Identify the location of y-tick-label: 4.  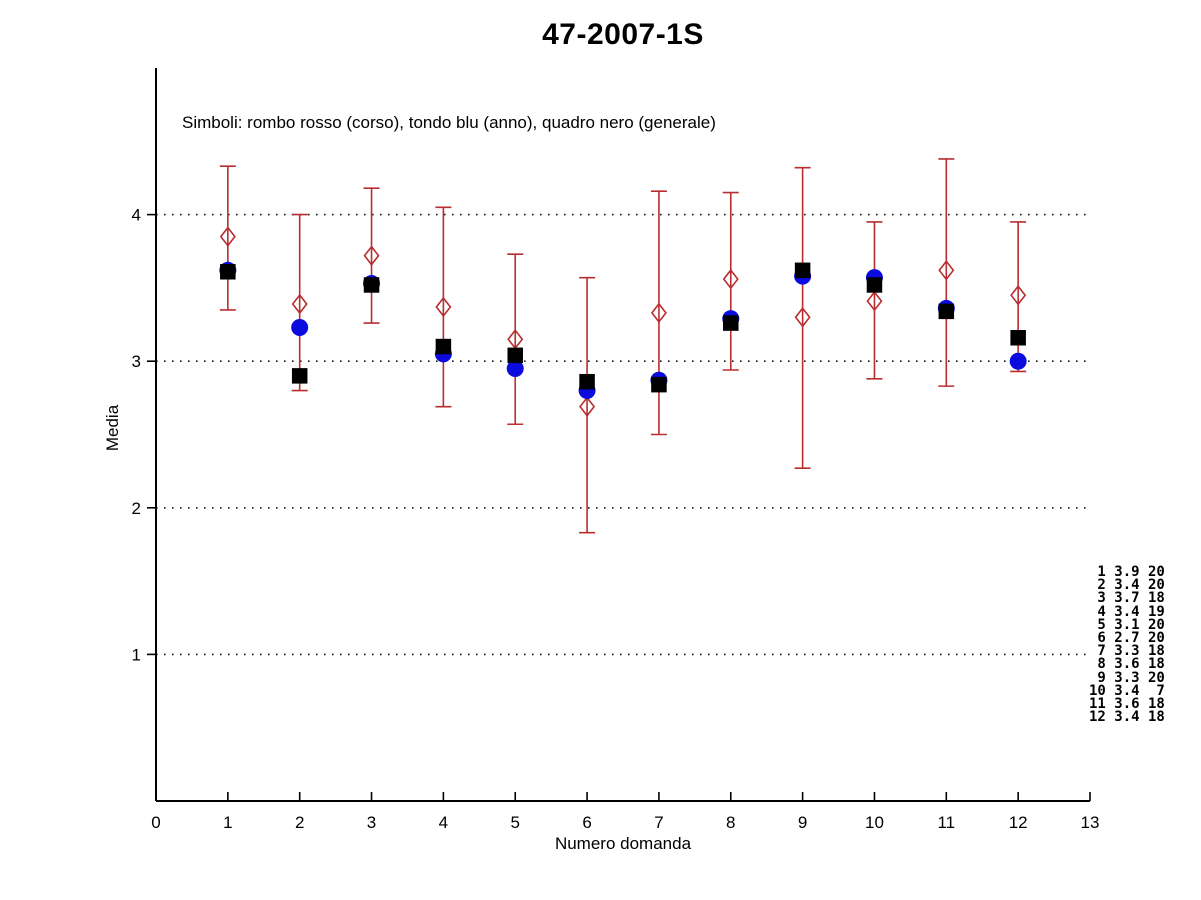
(136, 215).